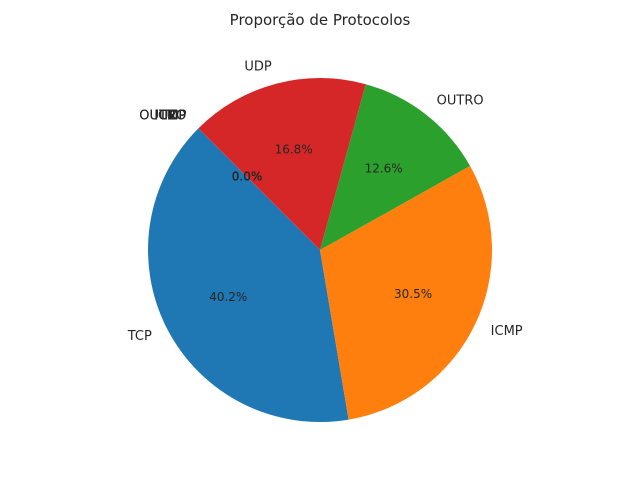 This screenshot has width=640, height=480. I want to click on zero-slice-label-2: ICMP, so click(170, 116).